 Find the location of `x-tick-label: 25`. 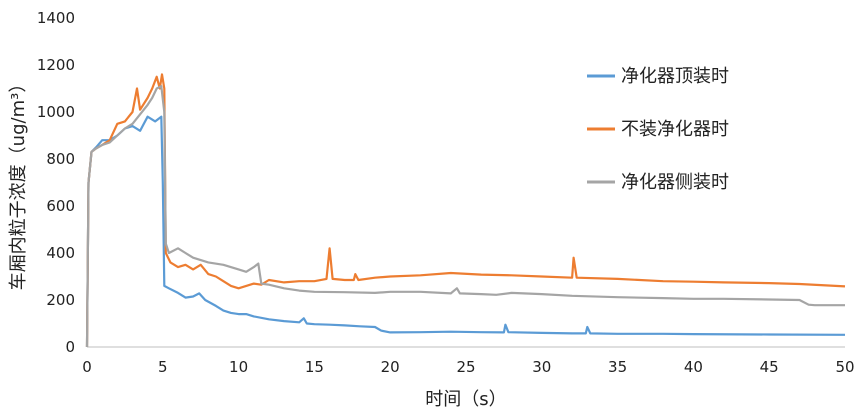

x-tick-label: 25 is located at coordinates (465, 367).